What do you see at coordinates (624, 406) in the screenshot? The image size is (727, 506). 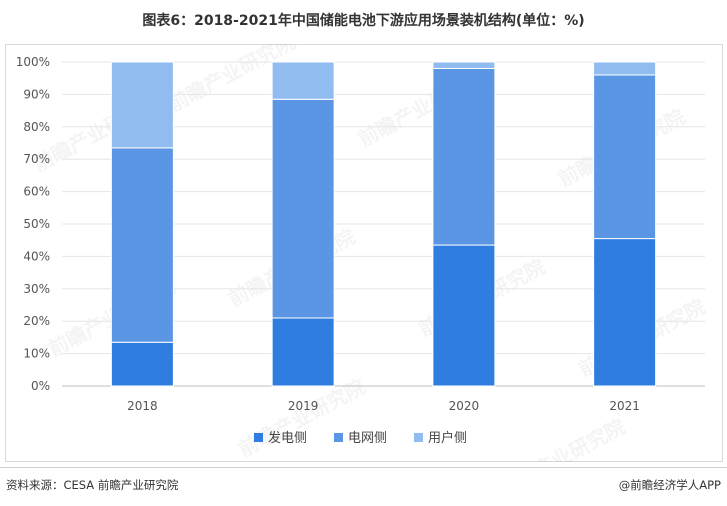 I see `x-tick-label: 2021` at bounding box center [624, 406].